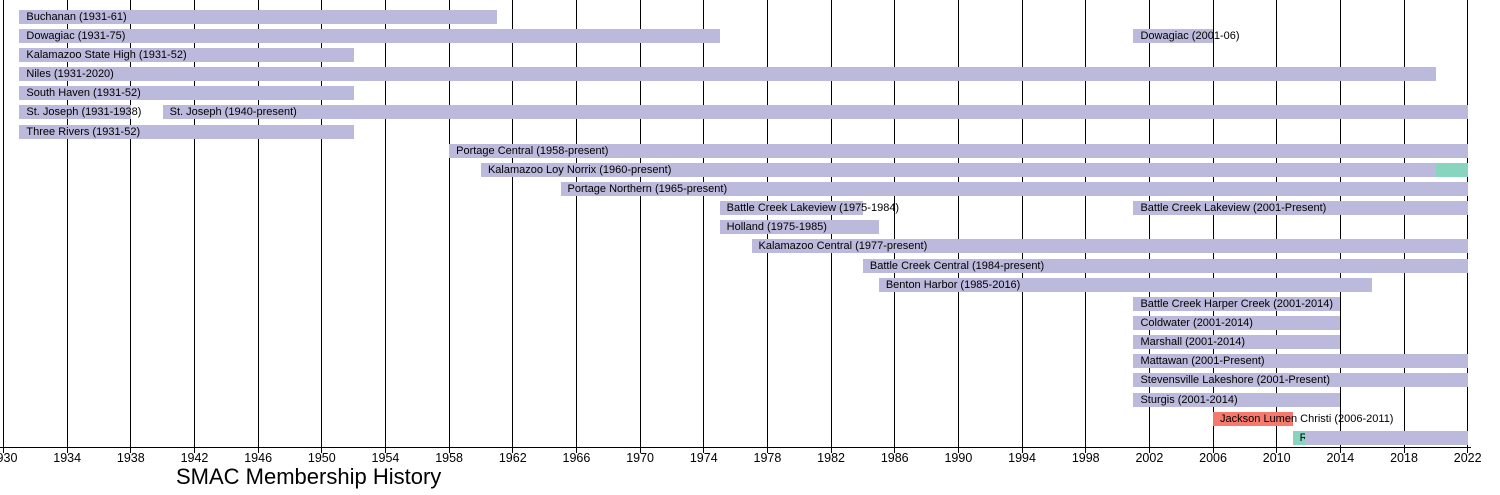 The width and height of the screenshot is (1500, 495). I want to click on axis-tick-label-1986: 1986, so click(894, 458).